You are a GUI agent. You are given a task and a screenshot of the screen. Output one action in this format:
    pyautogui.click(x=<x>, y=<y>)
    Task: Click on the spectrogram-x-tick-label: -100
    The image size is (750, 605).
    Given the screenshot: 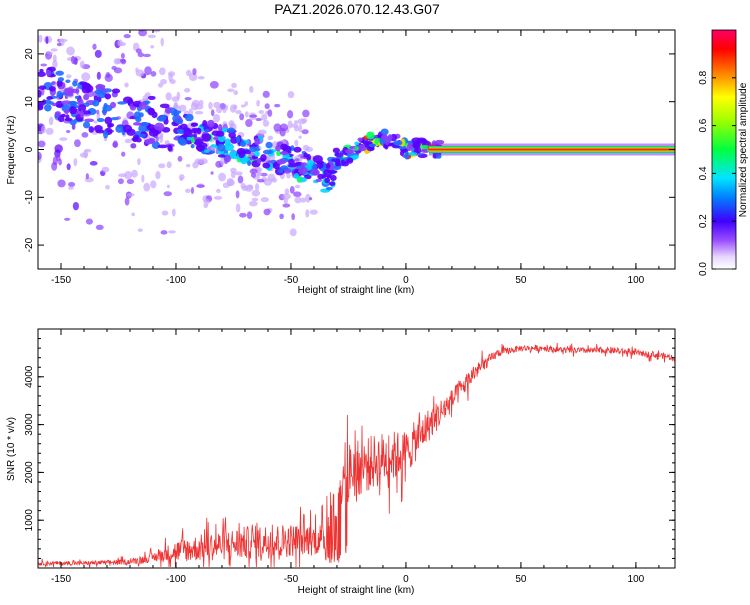 What is the action you would take?
    pyautogui.click(x=176, y=280)
    